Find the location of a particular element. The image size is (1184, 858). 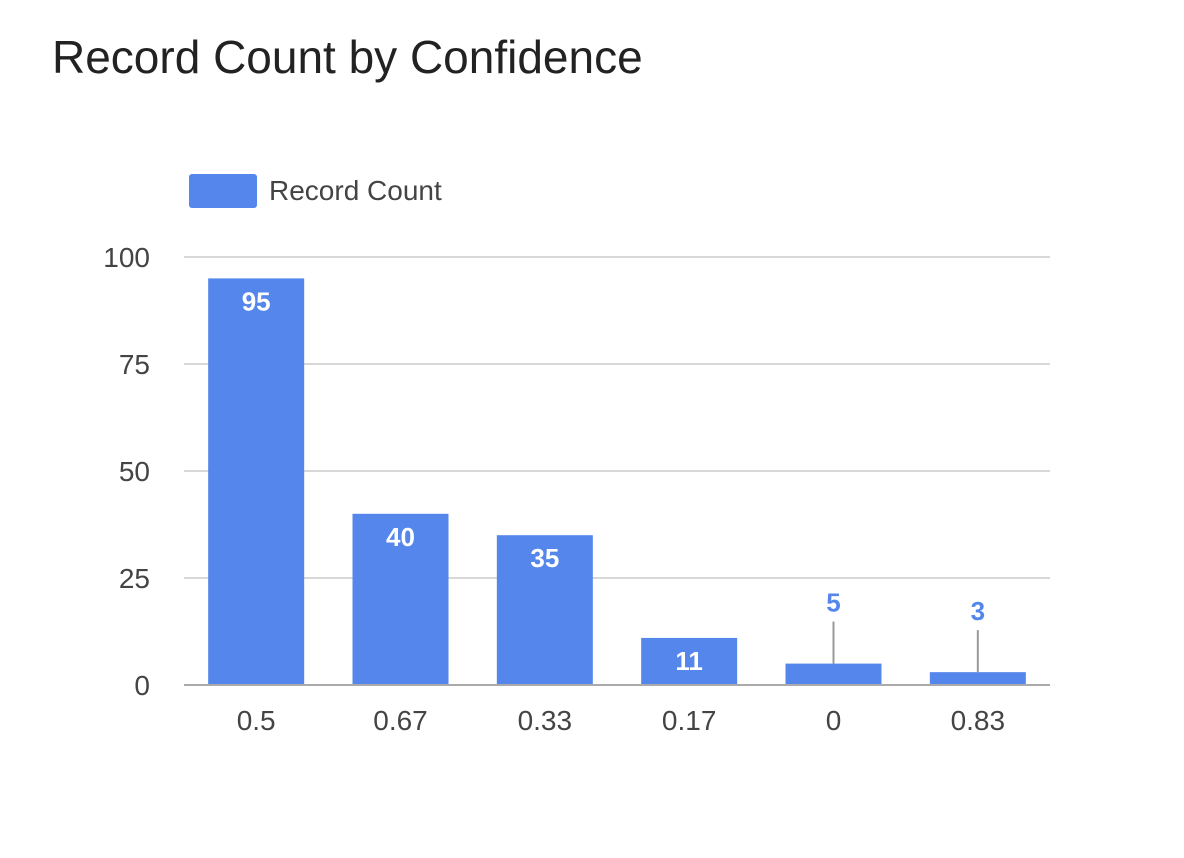

data-label: 35 is located at coordinates (544, 558).